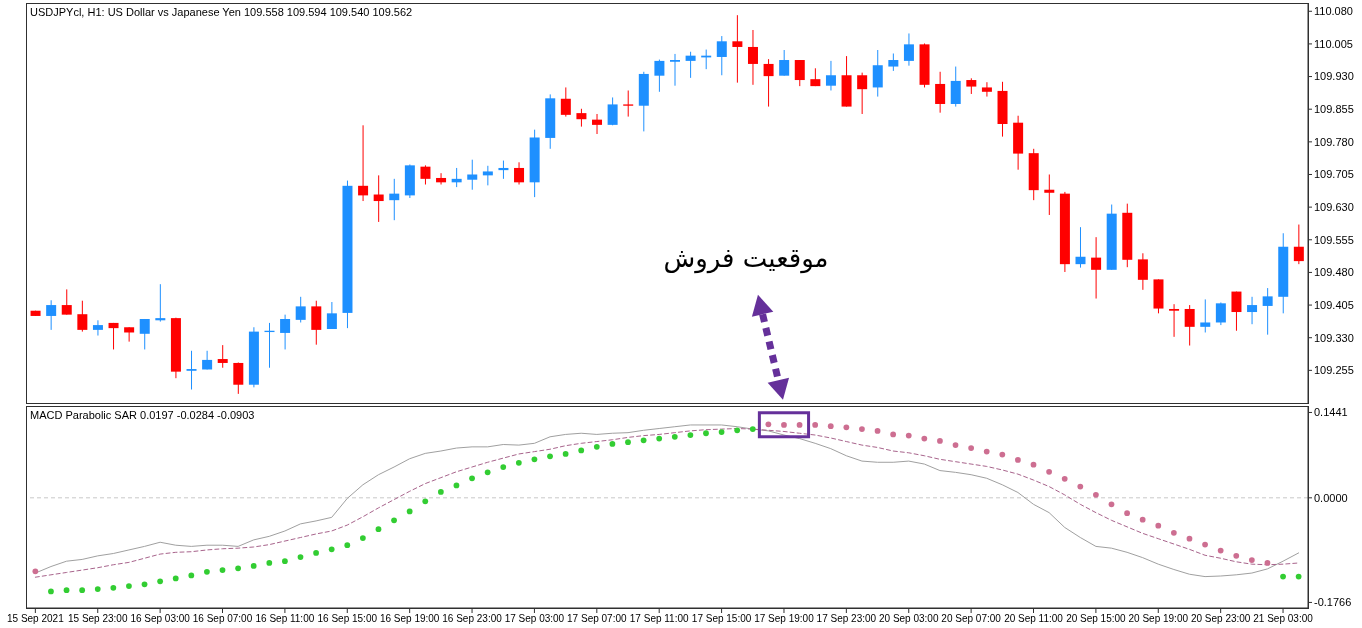 The image size is (1362, 628). I want to click on chart-title: MACD Parabolic SAR 0.0197 -0.0284 -0.0903, so click(142, 415).